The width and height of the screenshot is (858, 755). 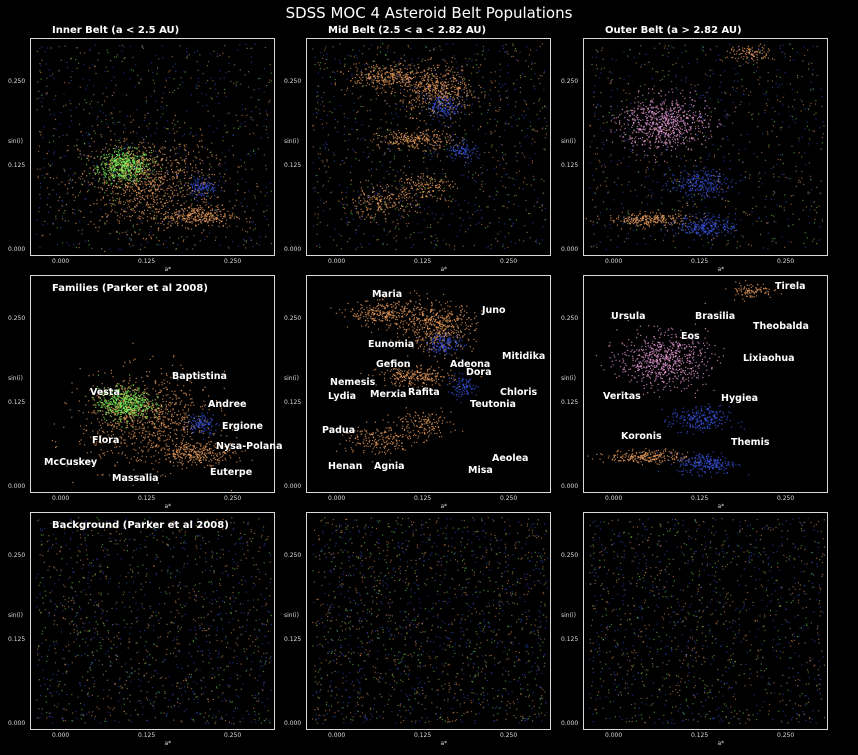 What do you see at coordinates (422, 183) in the screenshot?
I see `cluster-merxia` at bounding box center [422, 183].